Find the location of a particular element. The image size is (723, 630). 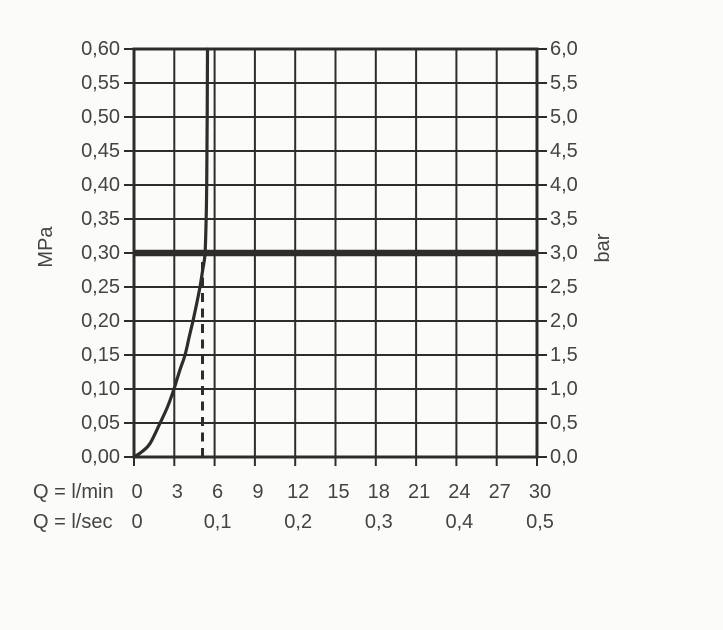

y-left-tick-label: 0,10 is located at coordinates (100, 389).